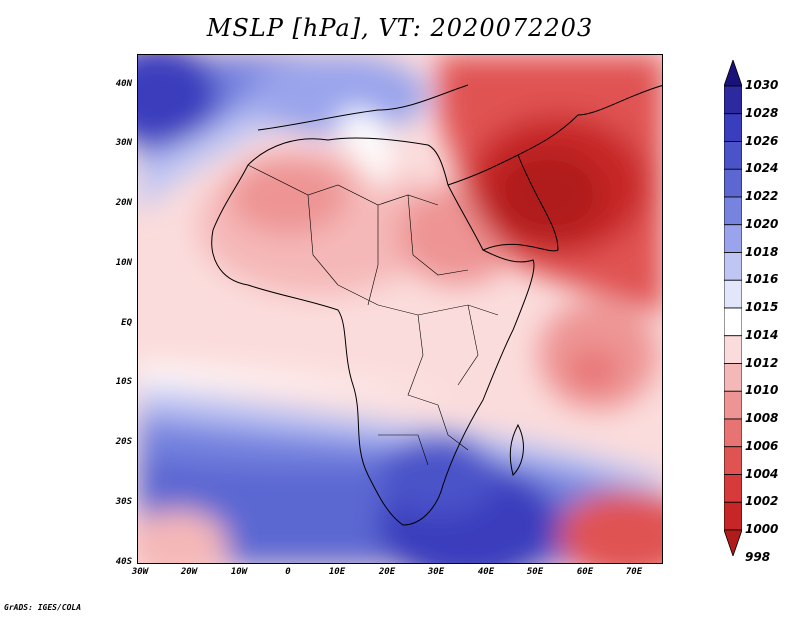 This screenshot has width=800, height=618. What do you see at coordinates (762, 85) in the screenshot?
I see `colorbar-label: 1030` at bounding box center [762, 85].